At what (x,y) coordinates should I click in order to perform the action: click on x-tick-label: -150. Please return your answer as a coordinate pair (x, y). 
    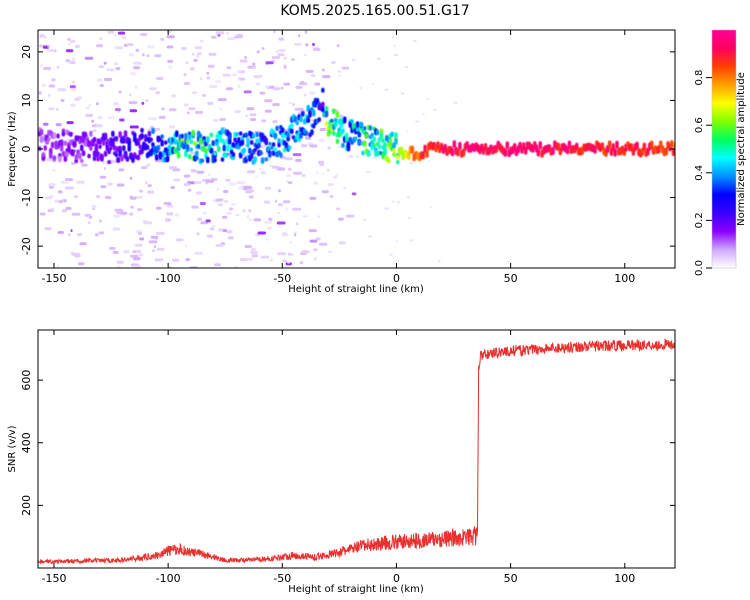
    Looking at the image, I should click on (53, 578).